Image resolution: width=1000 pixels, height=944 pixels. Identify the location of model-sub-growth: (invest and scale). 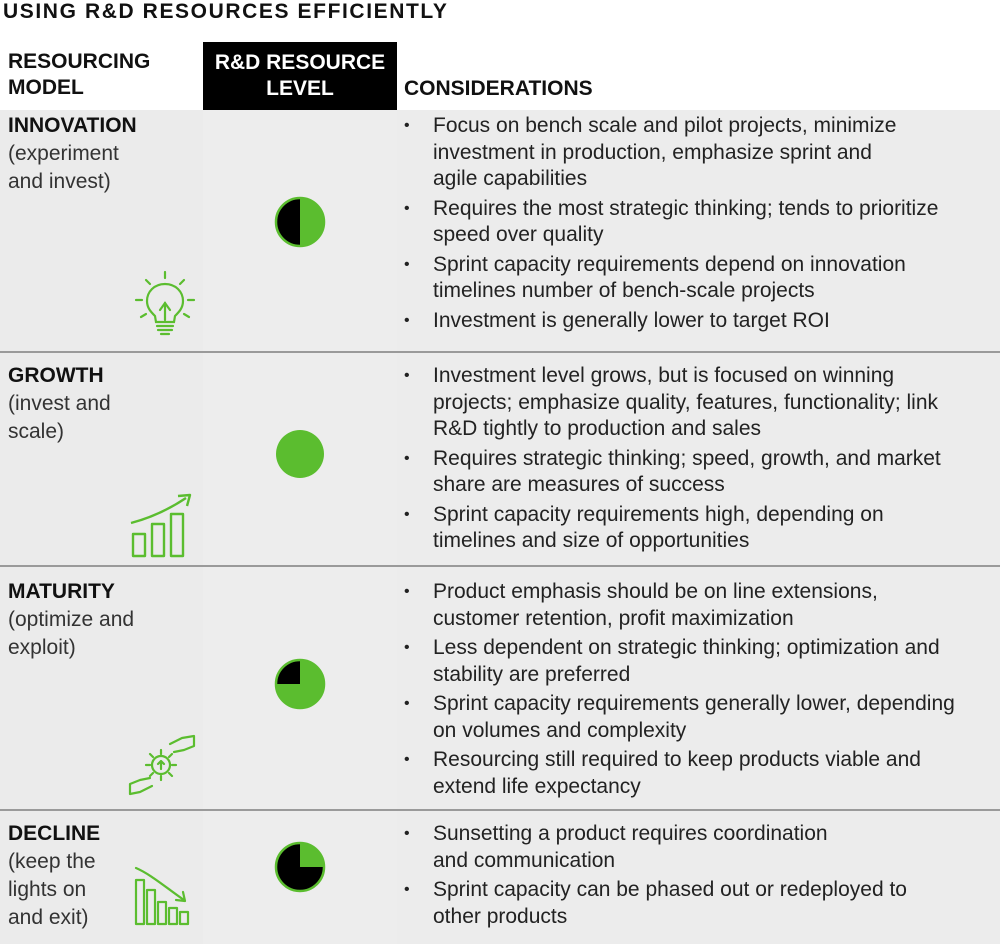
(59, 418).